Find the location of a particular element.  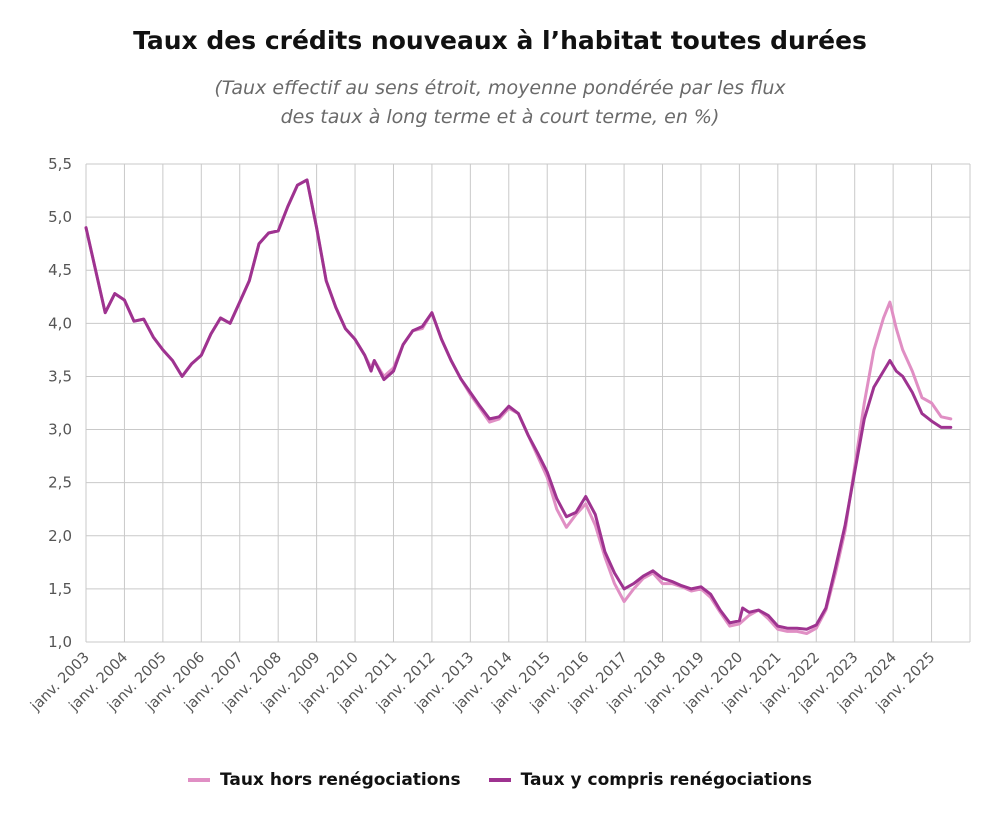

y-tick-label: 2,5 is located at coordinates (60, 483).